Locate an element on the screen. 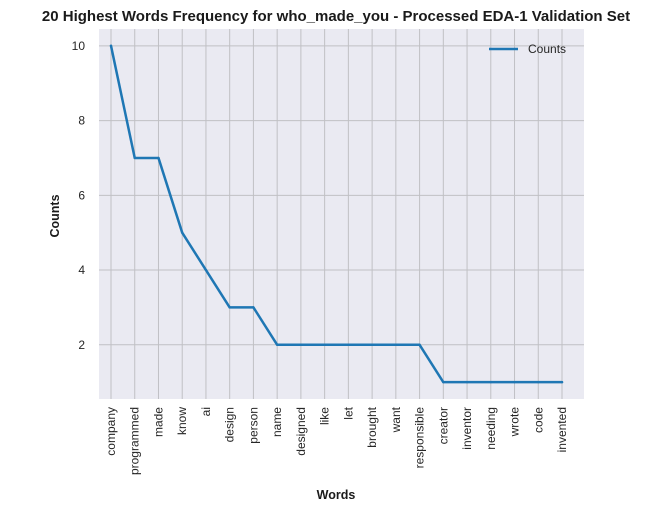 The height and width of the screenshot is (513, 672). legend-label: Counts is located at coordinates (547, 49).